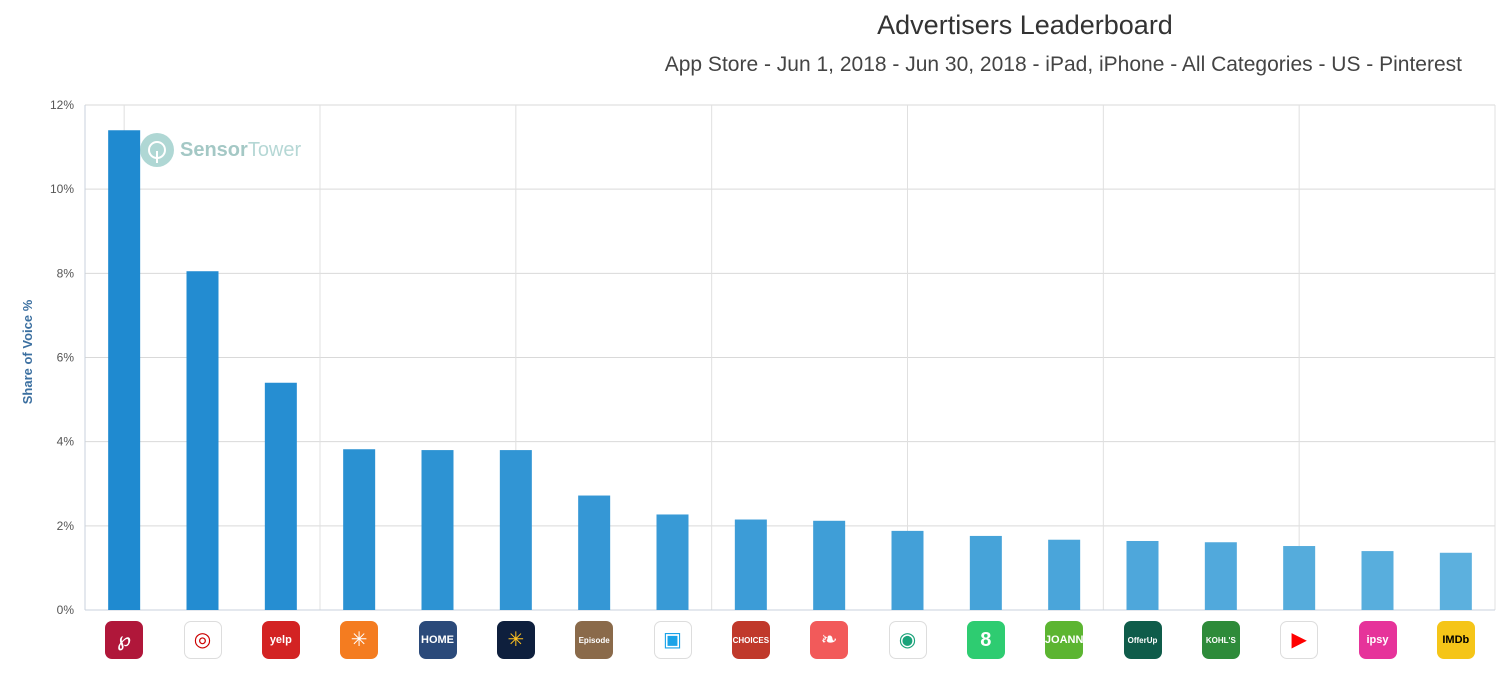  I want to click on walmart-icon-glyph: ✳, so click(516, 640).